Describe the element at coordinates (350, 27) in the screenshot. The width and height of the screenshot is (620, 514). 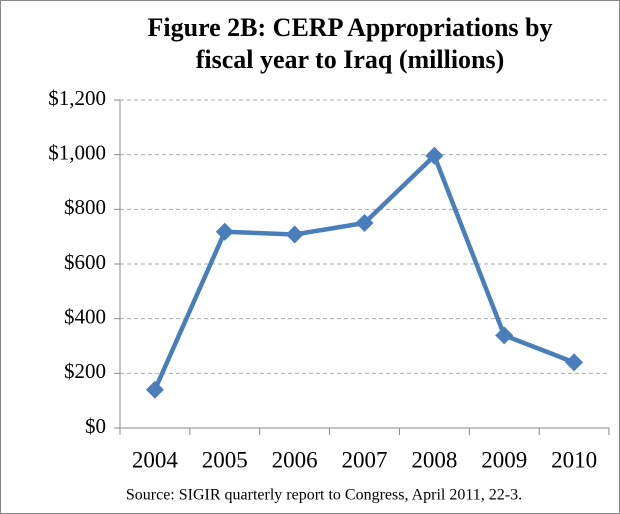
I see `chart-title: Figure 2B: CERP Appropriations by` at that location.